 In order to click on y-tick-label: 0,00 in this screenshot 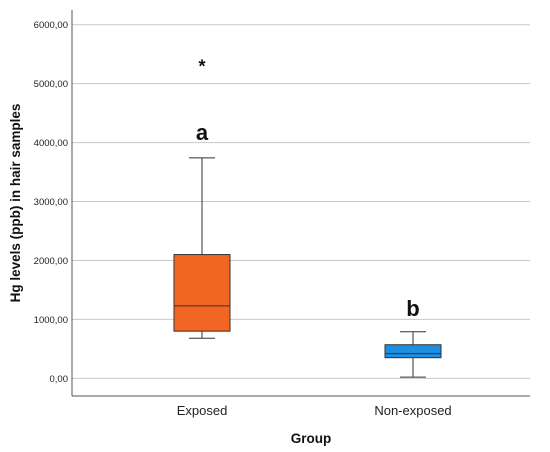, I will do `click(59, 379)`.